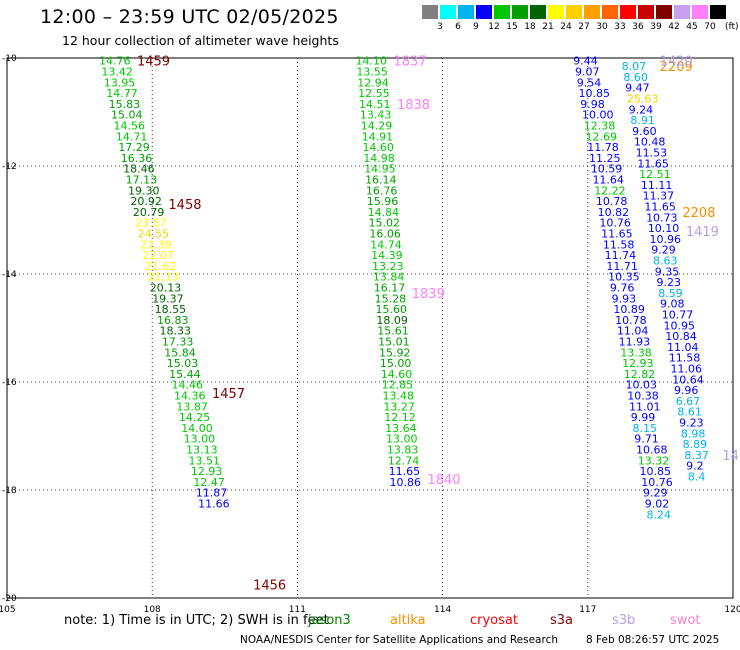 The image size is (740, 650). Describe the element at coordinates (624, 277) in the screenshot. I see `wave-height-value: 10.35` at that location.